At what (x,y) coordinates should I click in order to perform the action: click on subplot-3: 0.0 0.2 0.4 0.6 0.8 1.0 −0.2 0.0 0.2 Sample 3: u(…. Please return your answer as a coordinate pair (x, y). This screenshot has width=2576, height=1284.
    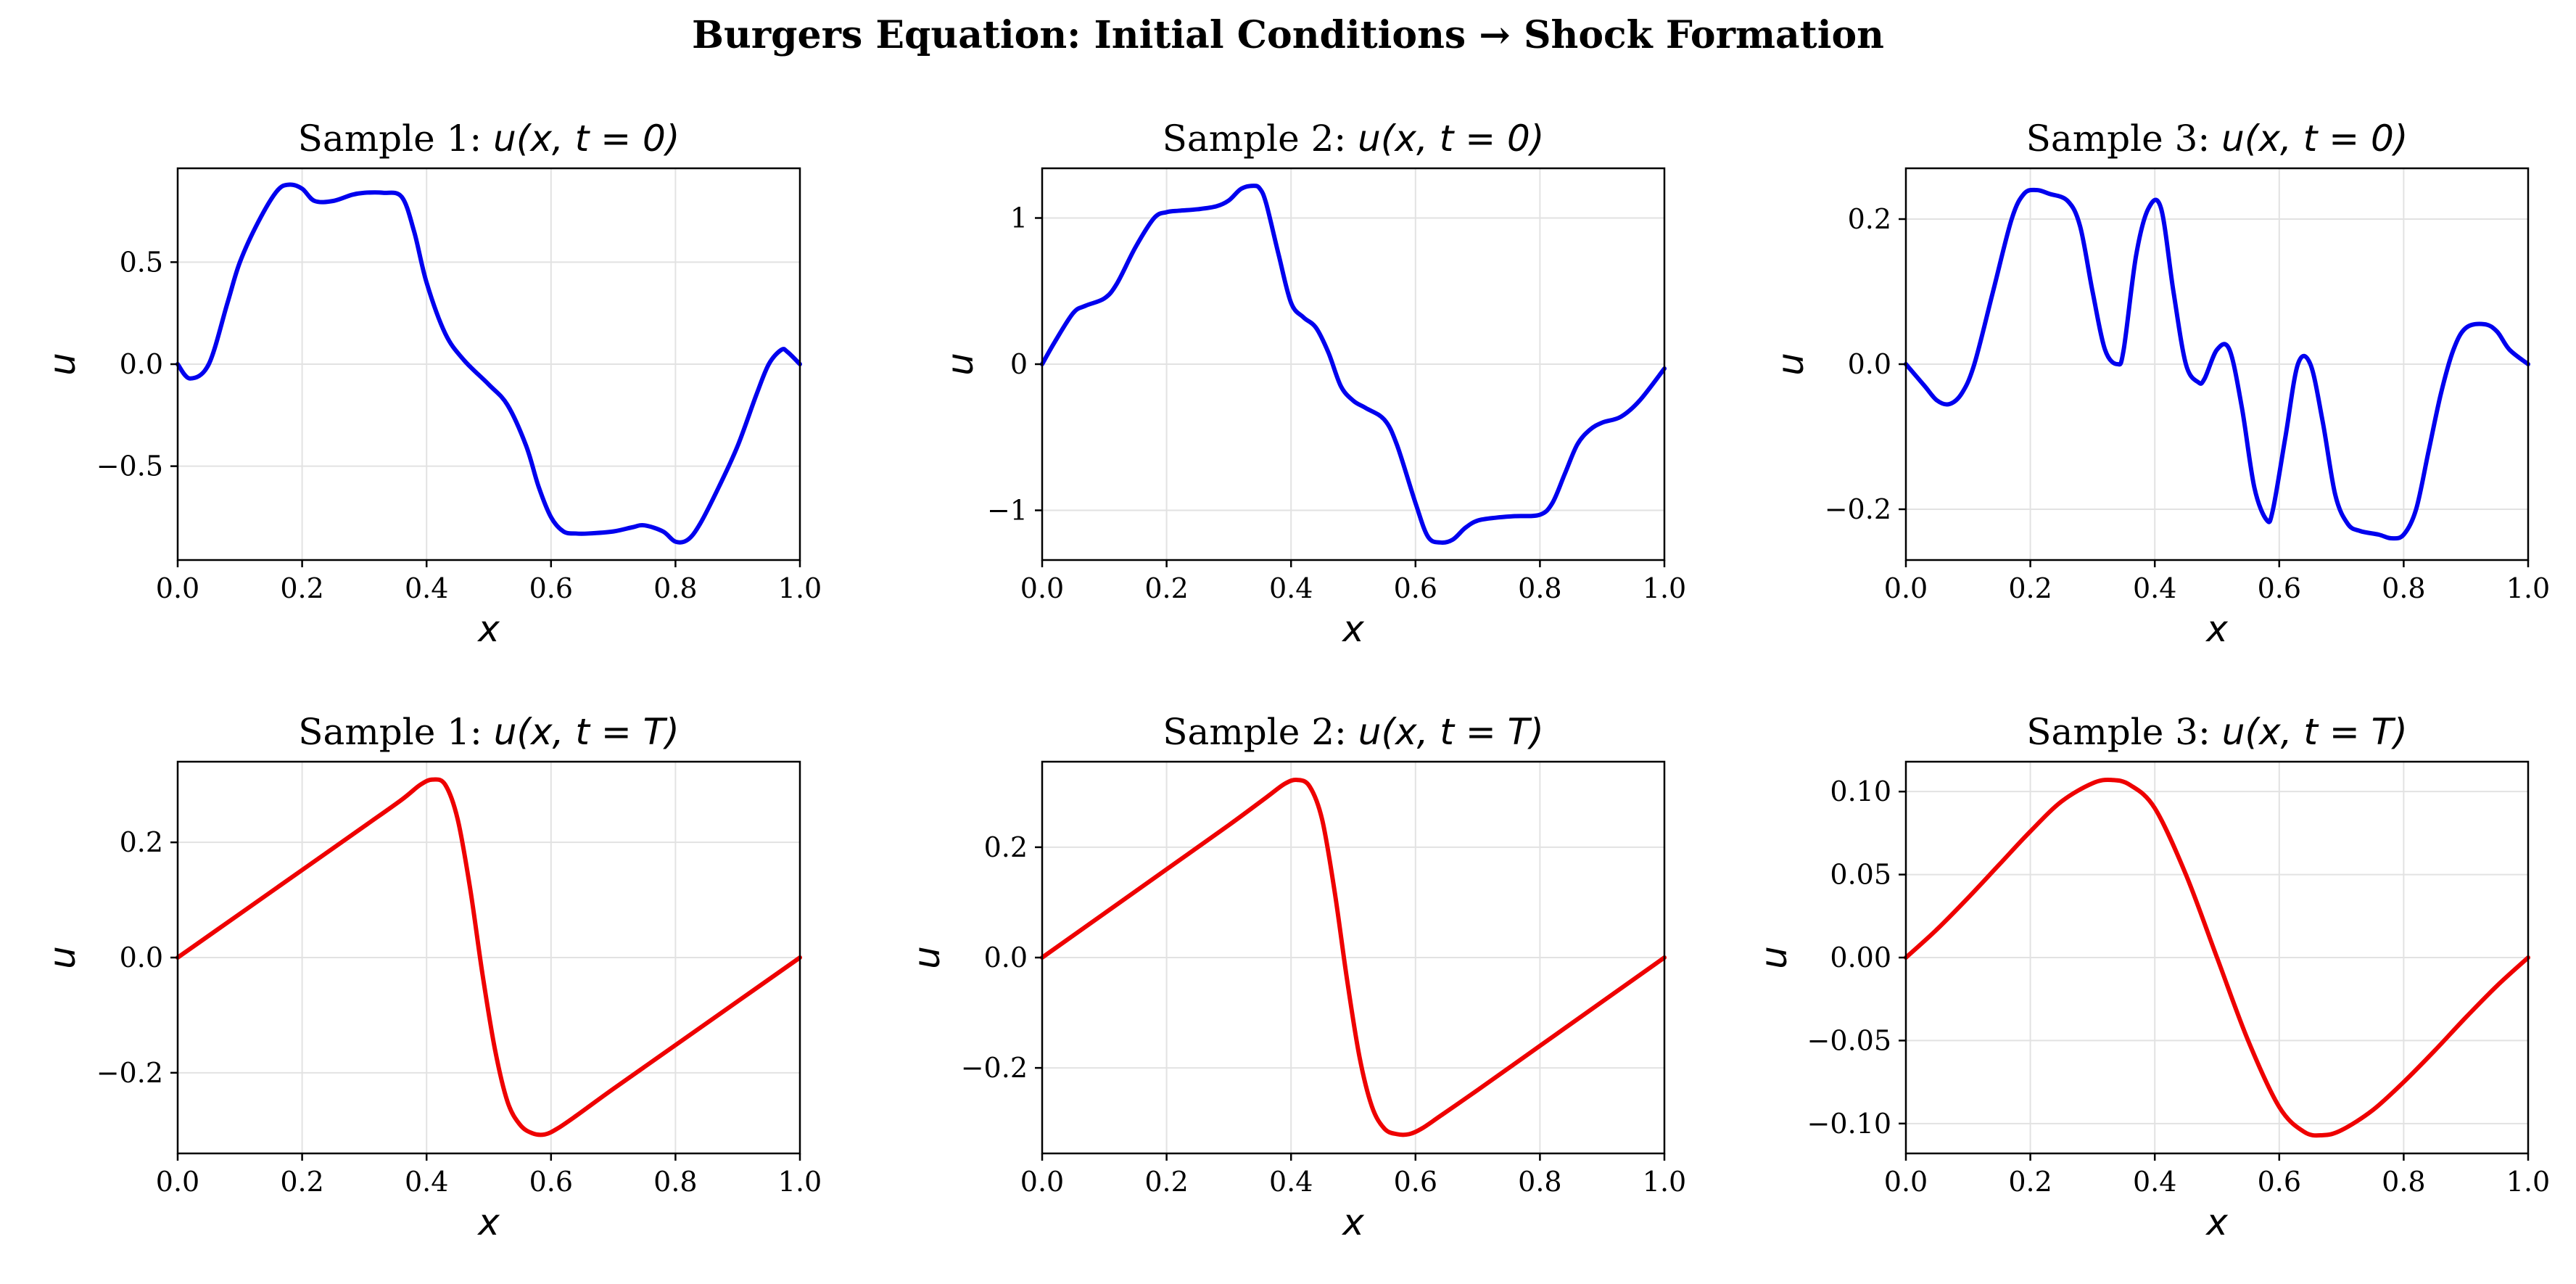
    Looking at the image, I should click on (2160, 384).